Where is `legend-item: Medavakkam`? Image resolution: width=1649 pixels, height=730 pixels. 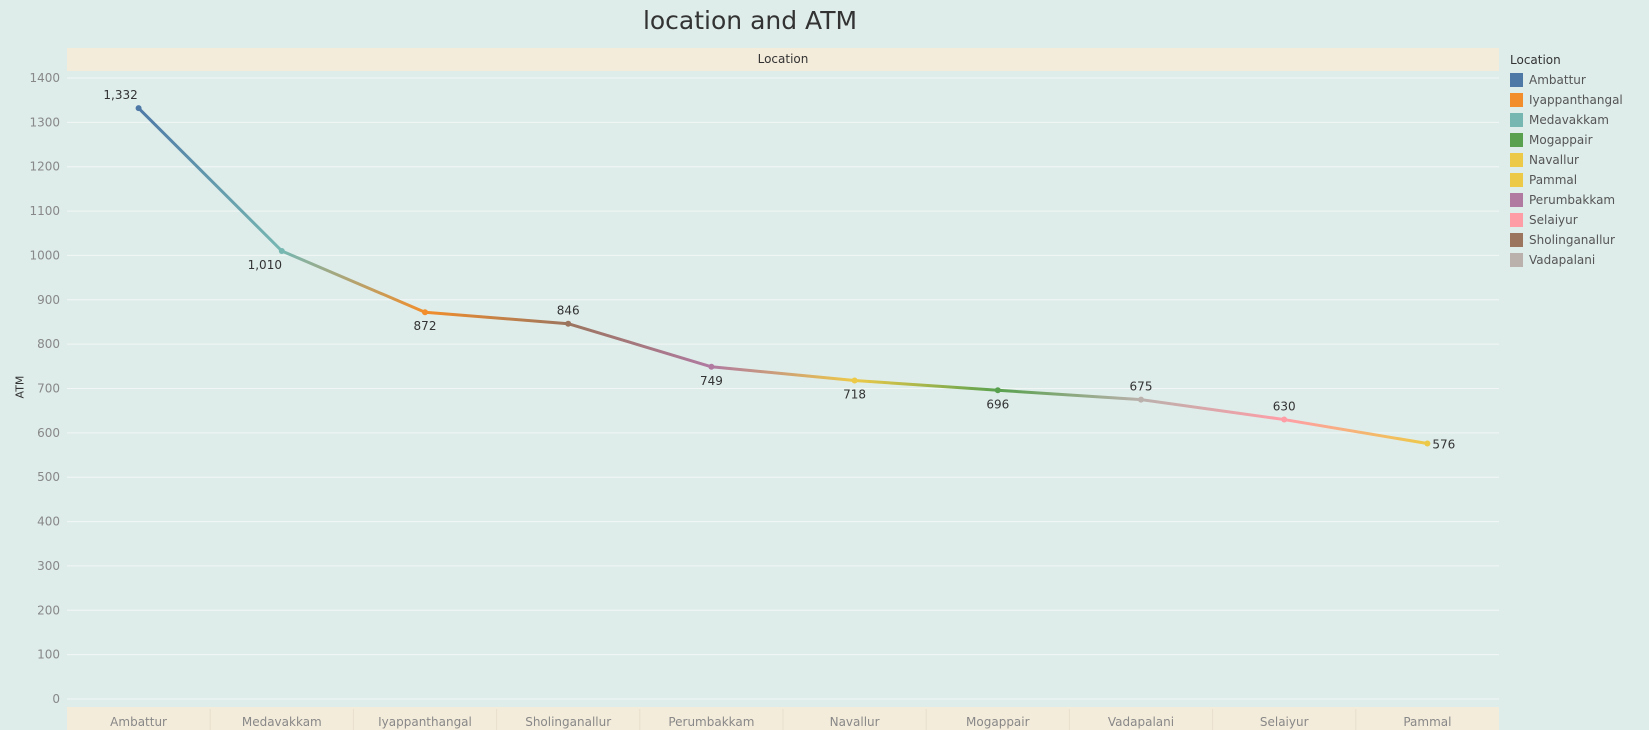
legend-item: Medavakkam is located at coordinates (1577, 120).